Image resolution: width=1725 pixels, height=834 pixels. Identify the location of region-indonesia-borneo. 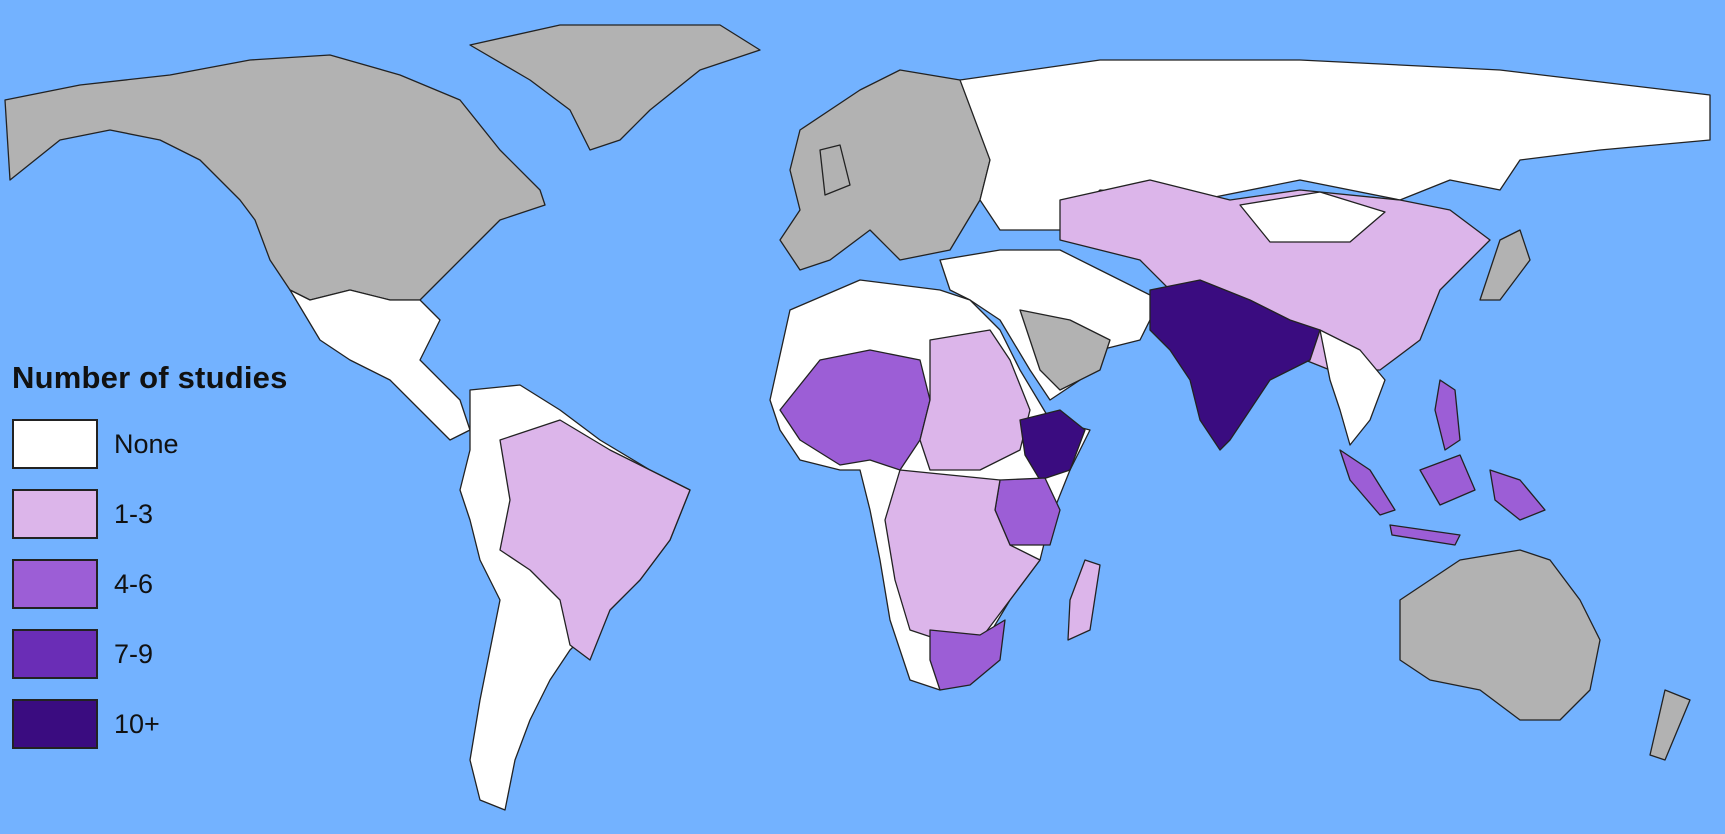
(1447, 480).